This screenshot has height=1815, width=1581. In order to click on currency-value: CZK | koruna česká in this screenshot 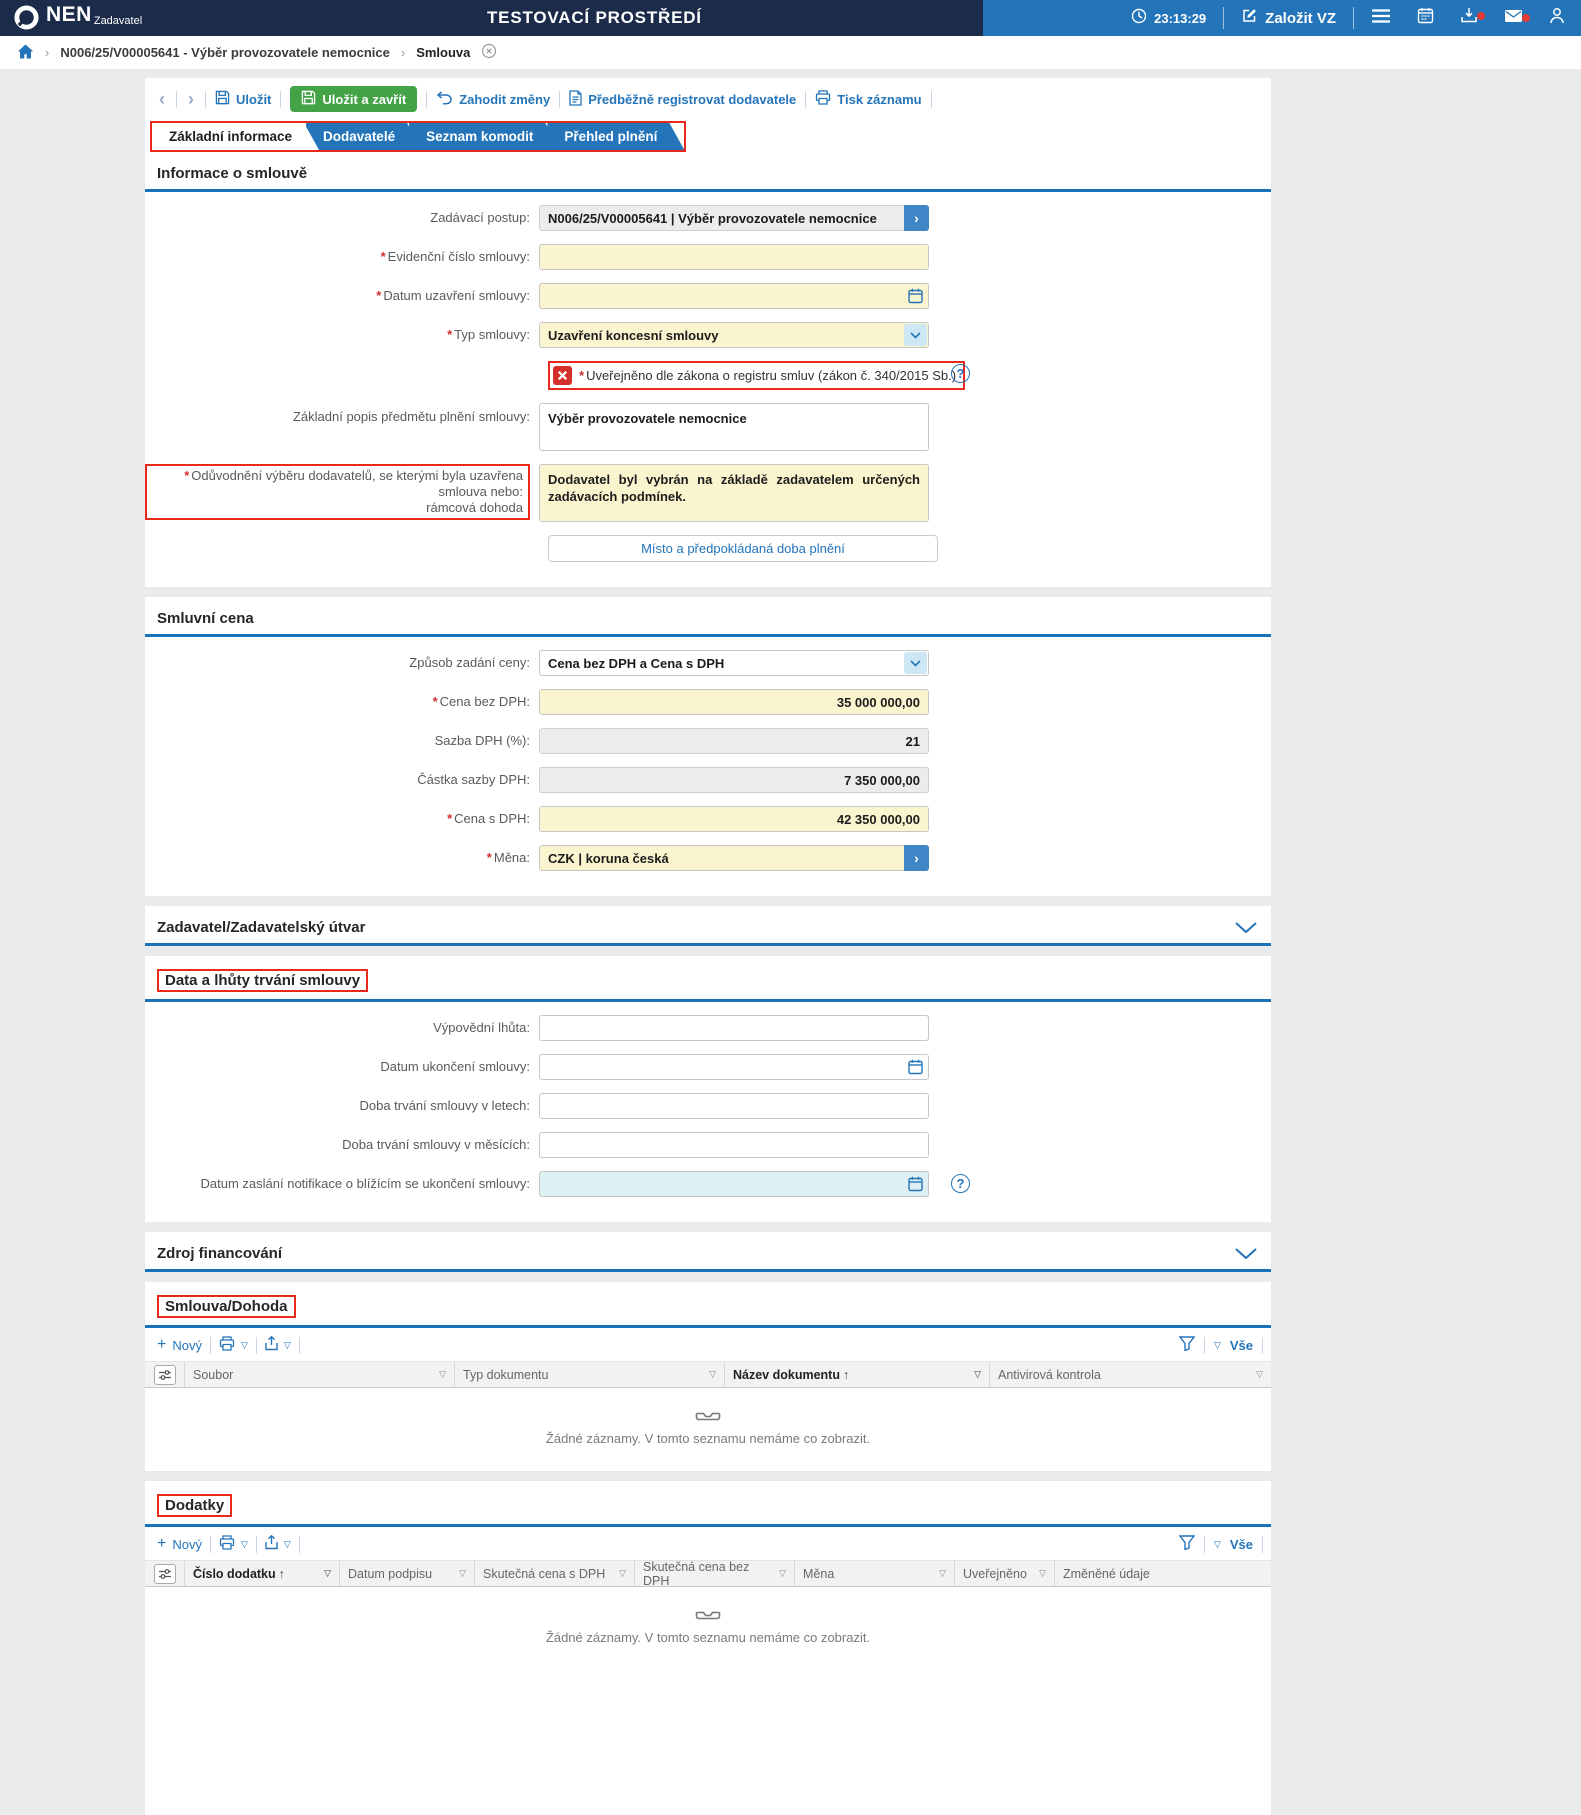, I will do `click(734, 858)`.